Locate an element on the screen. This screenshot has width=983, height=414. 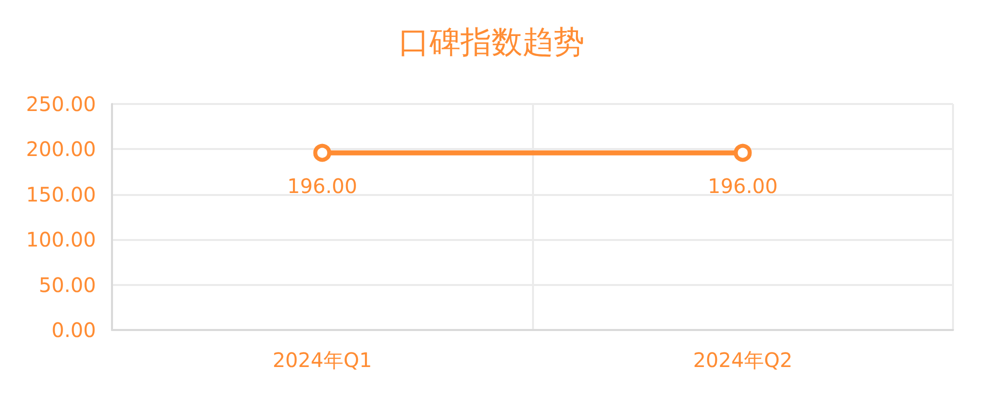
y-tick-label: 150.00 is located at coordinates (61, 194).